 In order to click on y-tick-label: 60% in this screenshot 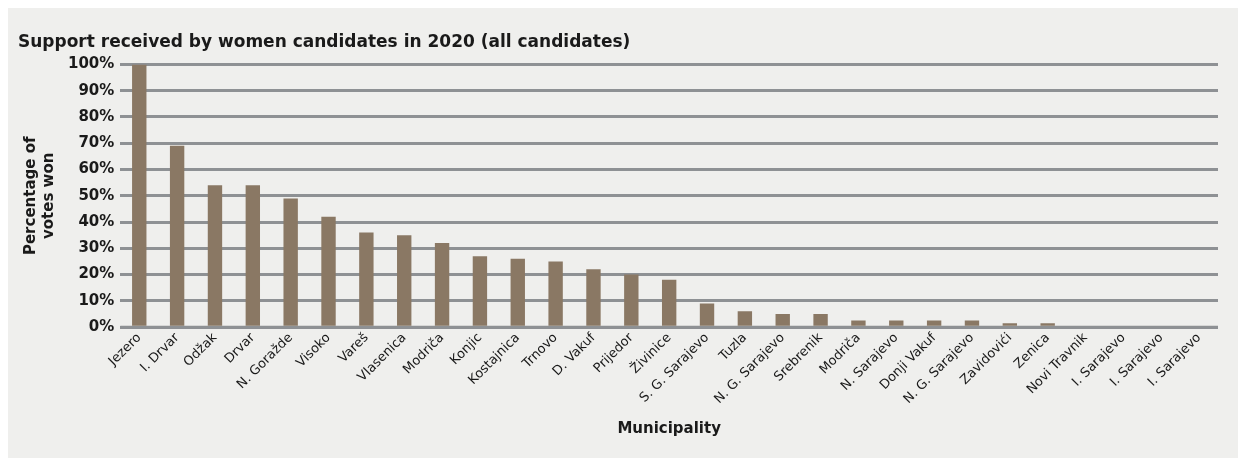, I will do `click(96, 168)`.